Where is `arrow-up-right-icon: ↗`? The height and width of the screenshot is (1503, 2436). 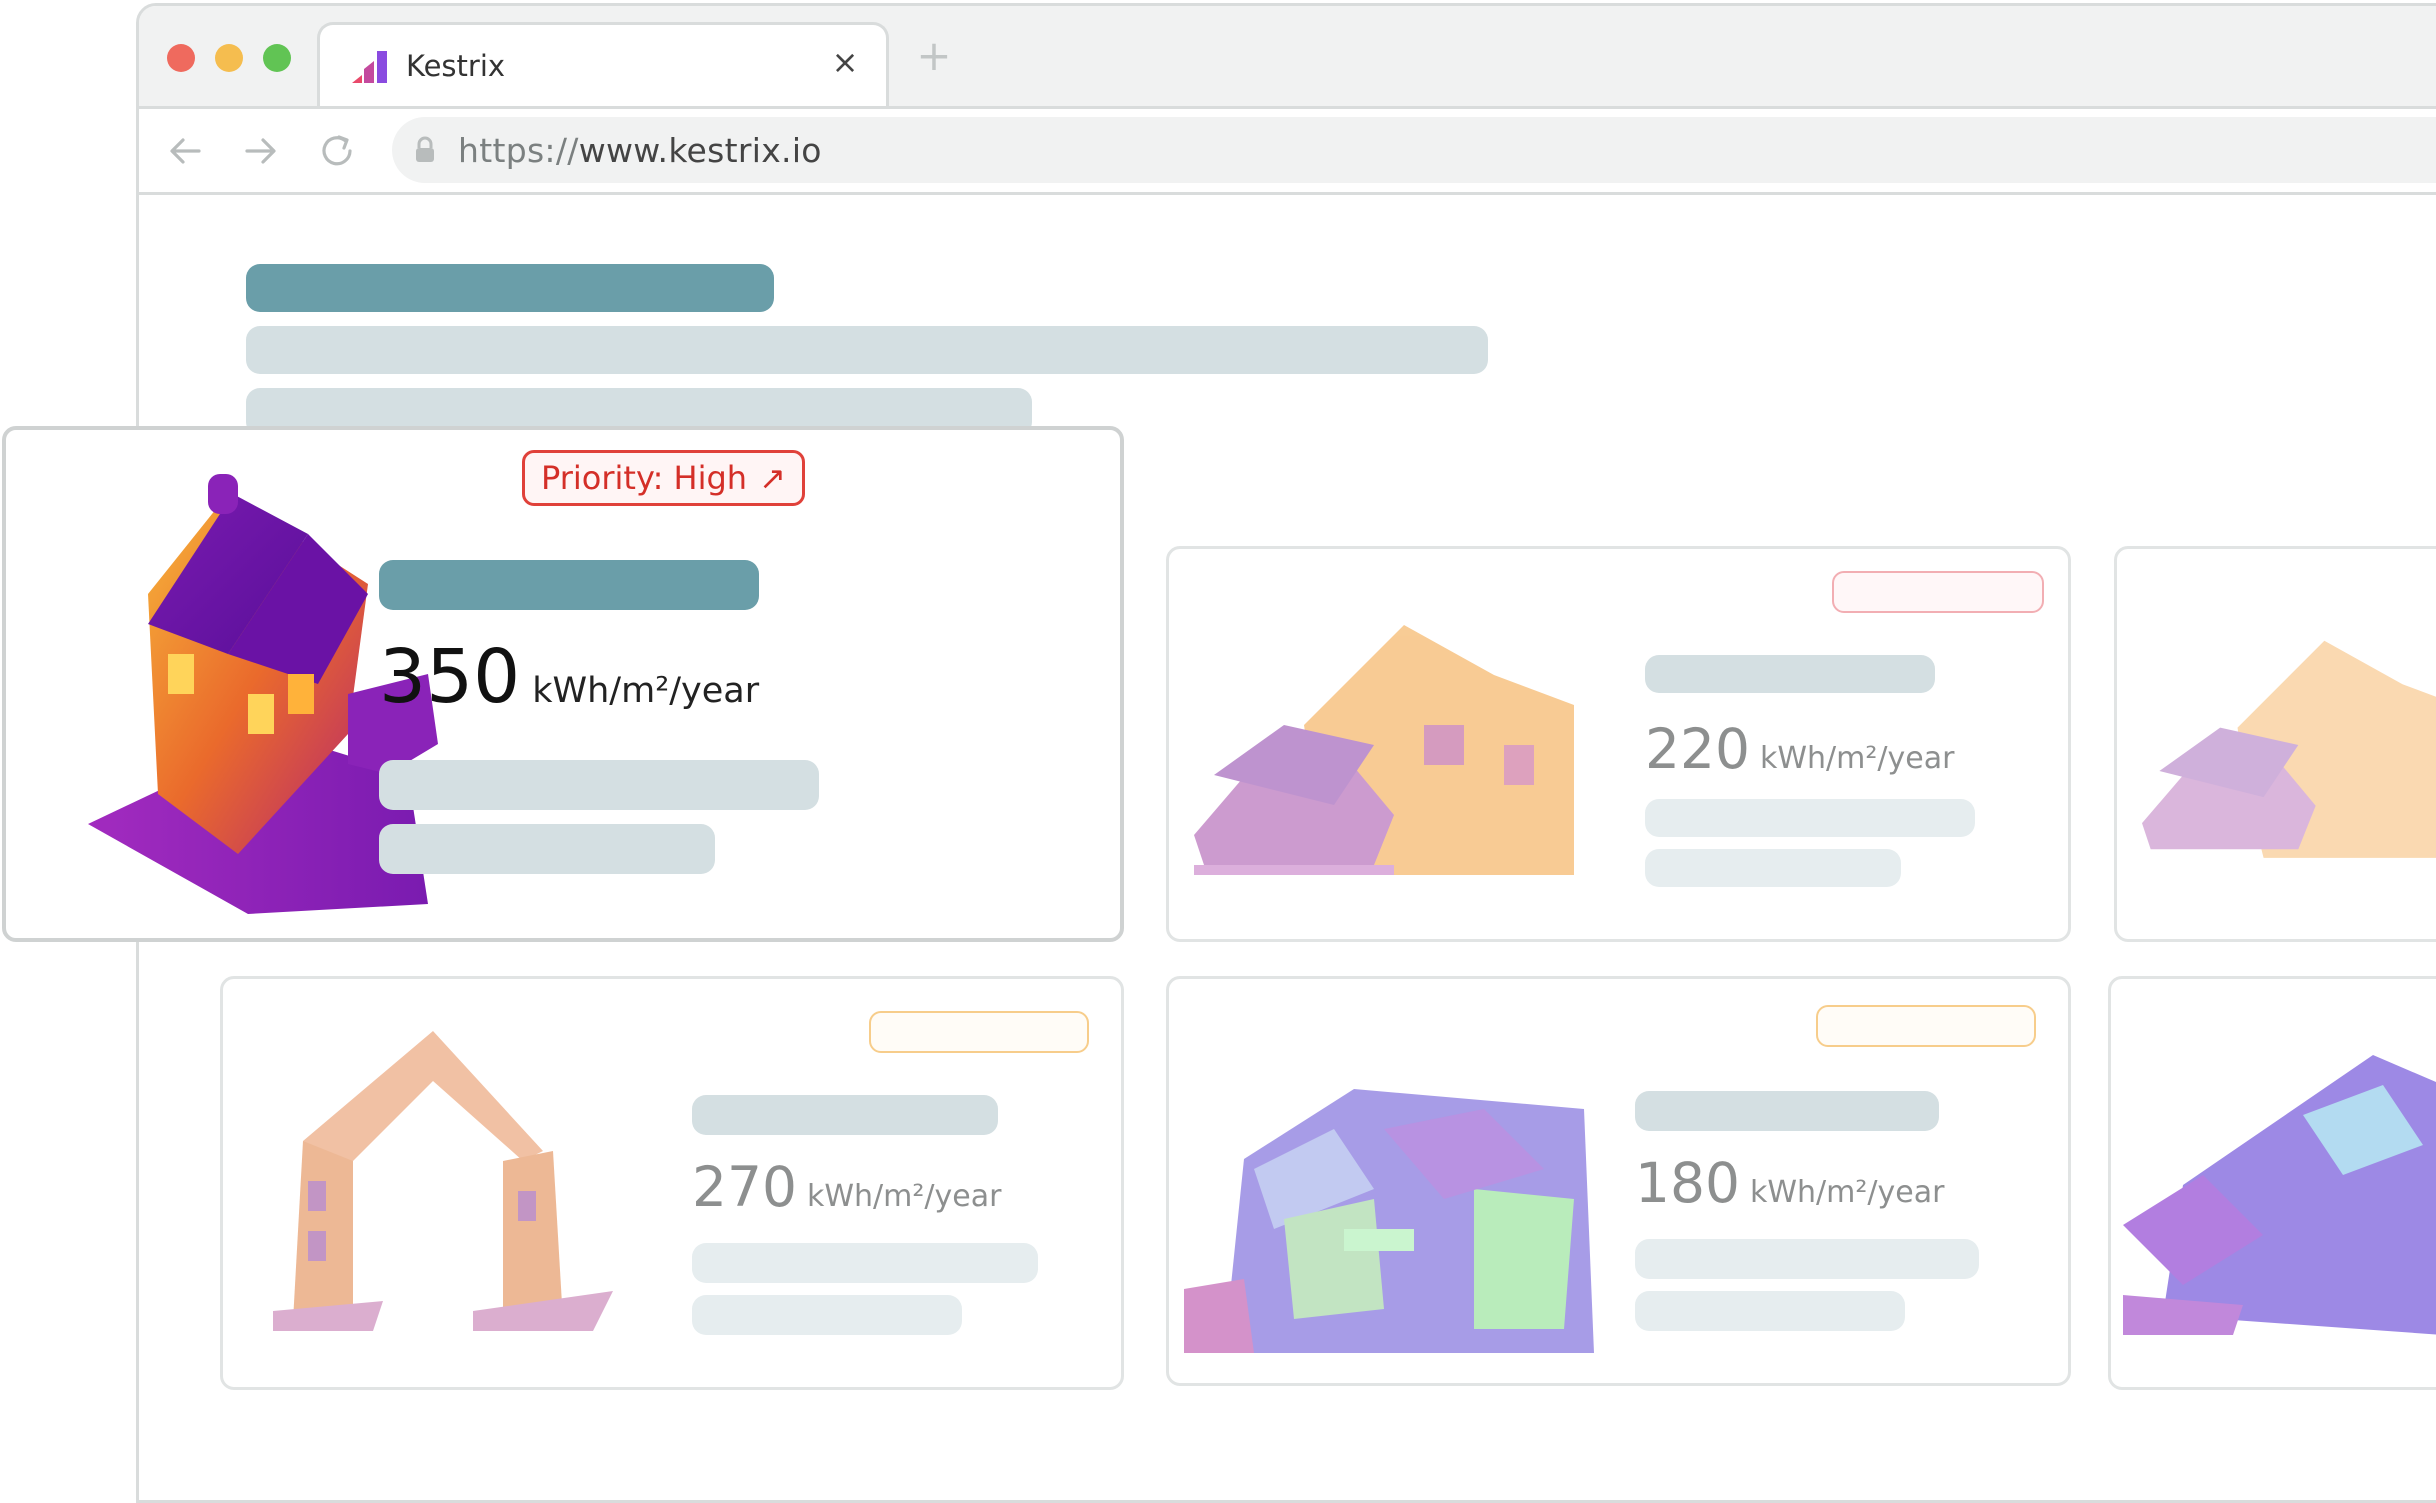 arrow-up-right-icon: ↗ is located at coordinates (772, 478).